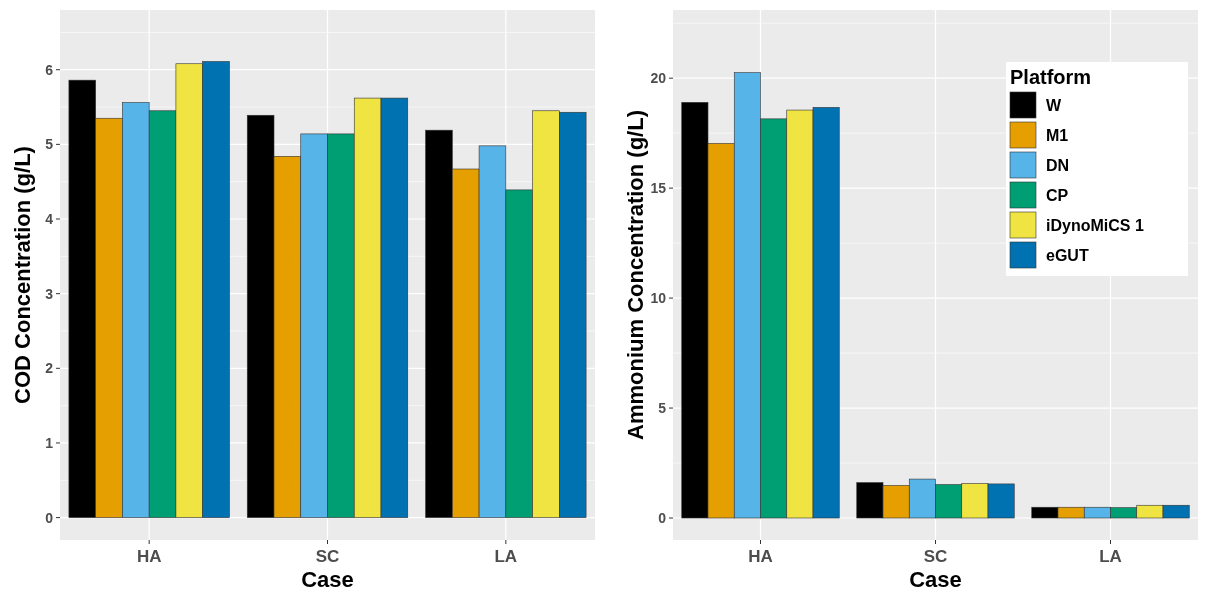 The height and width of the screenshot is (597, 1206). I want to click on y-axis-title: COD Concentration (g/L), so click(22, 275).